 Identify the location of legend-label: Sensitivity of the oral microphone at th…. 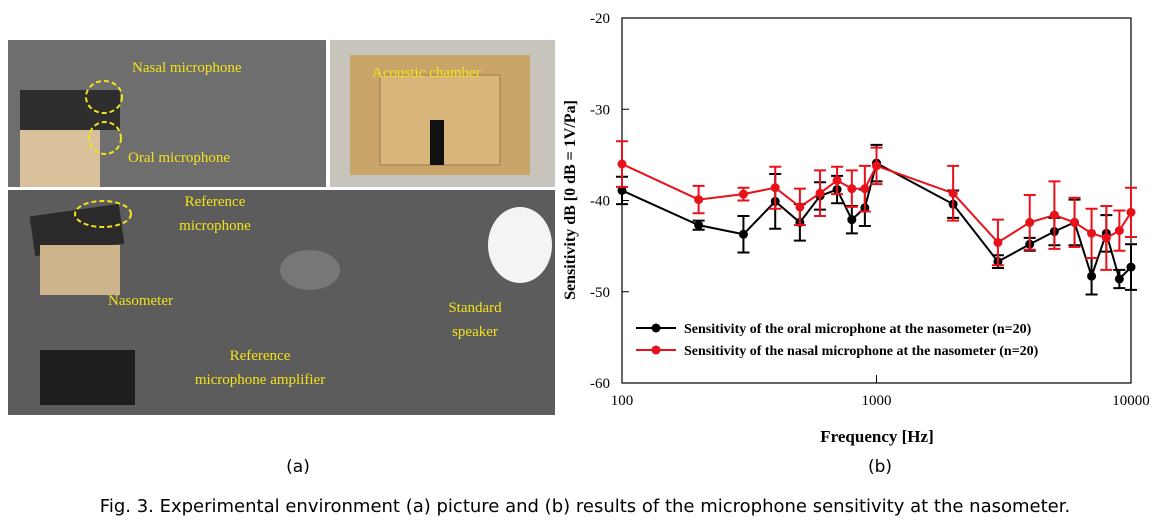
(858, 329).